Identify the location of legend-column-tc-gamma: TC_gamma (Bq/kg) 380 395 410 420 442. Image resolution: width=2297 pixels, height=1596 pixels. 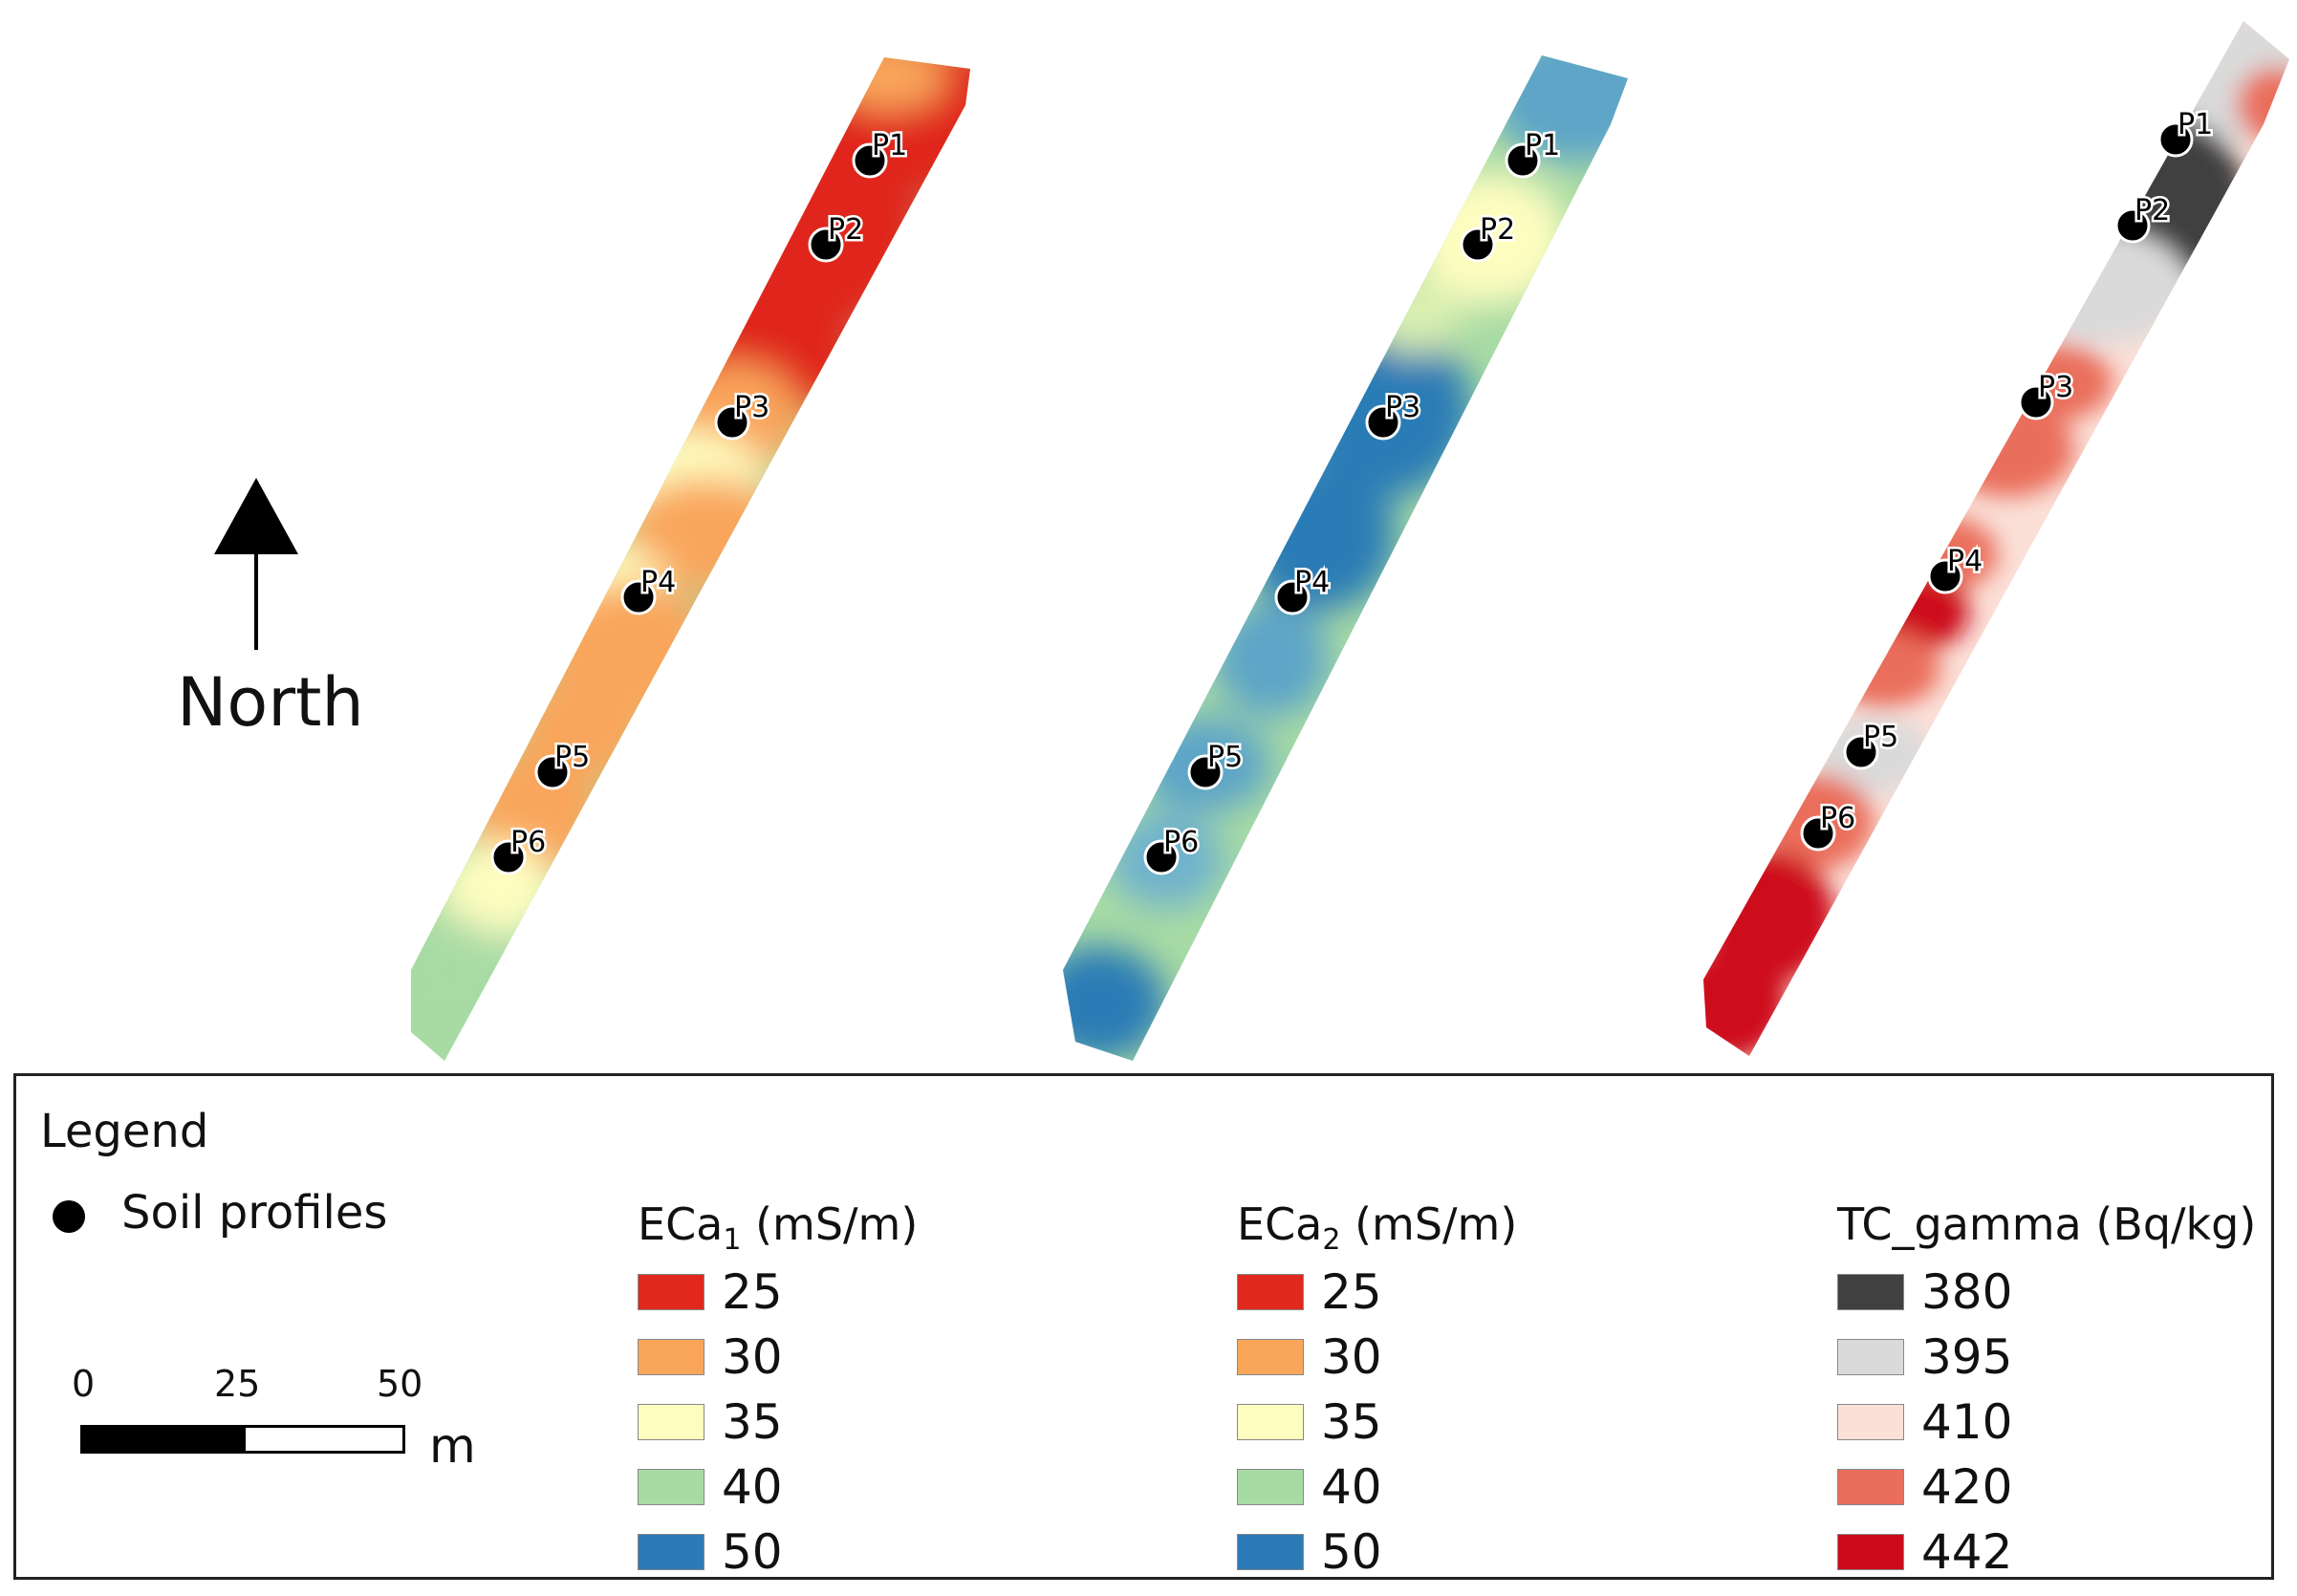
(2047, 1392).